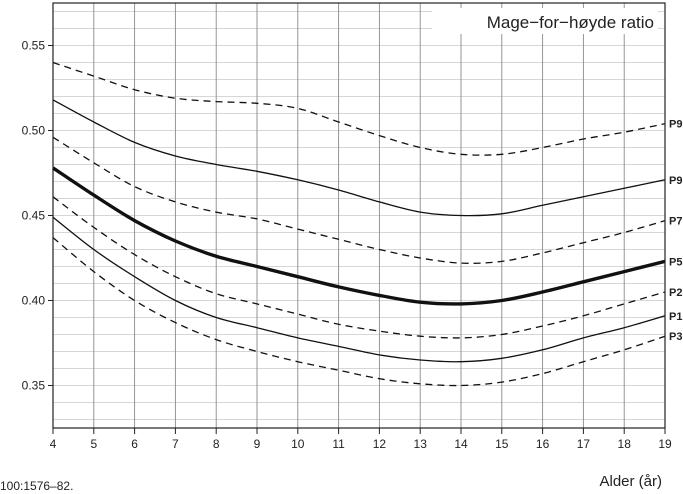 Image resolution: width=683 pixels, height=494 pixels. Describe the element at coordinates (675, 231) in the screenshot. I see `series-labels: P9 P9 P7 P5 P2 P1 P3` at that location.